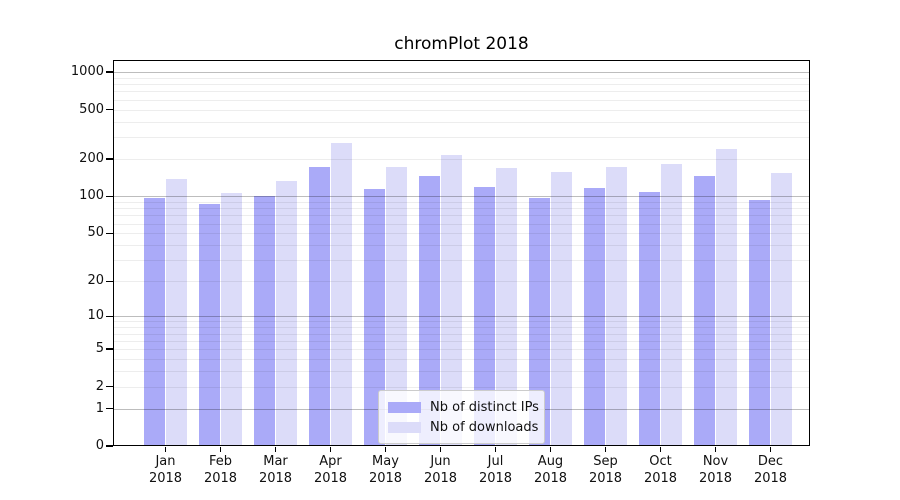 This screenshot has width=900, height=500. What do you see at coordinates (440, 449) in the screenshot?
I see `x-tick-jun` at bounding box center [440, 449].